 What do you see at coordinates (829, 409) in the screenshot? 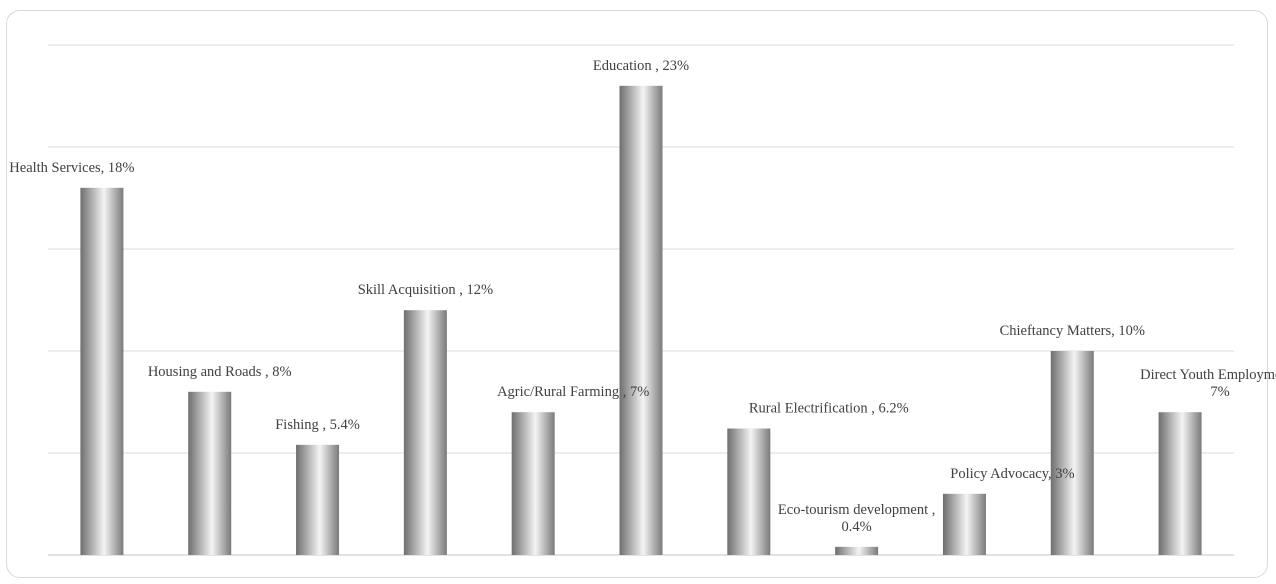
I see `data-label: Rural Electrification , 6.2%` at bounding box center [829, 409].